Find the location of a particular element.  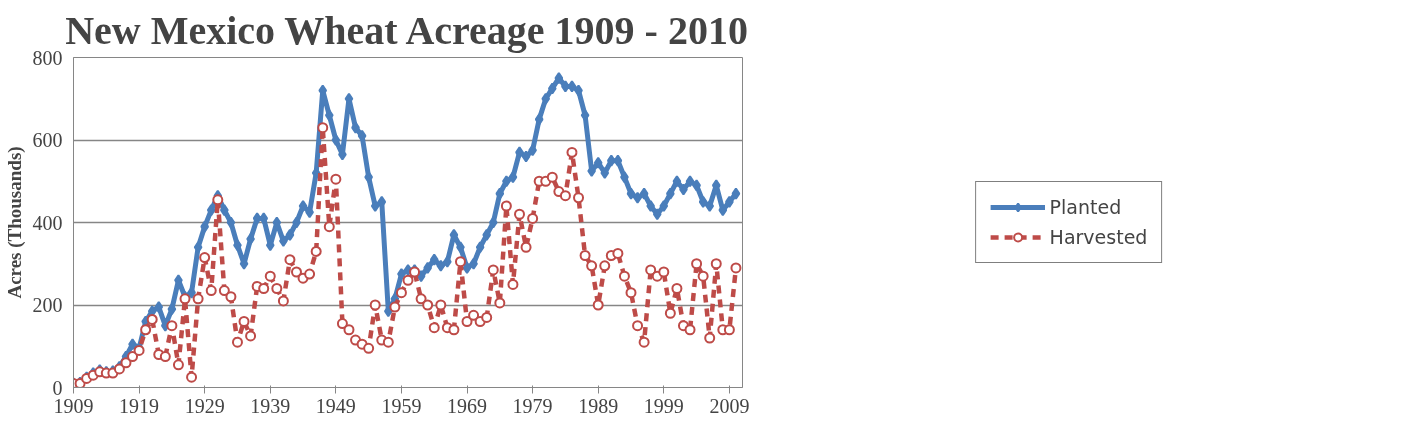

x-tick-label: 1999 is located at coordinates (663, 405).